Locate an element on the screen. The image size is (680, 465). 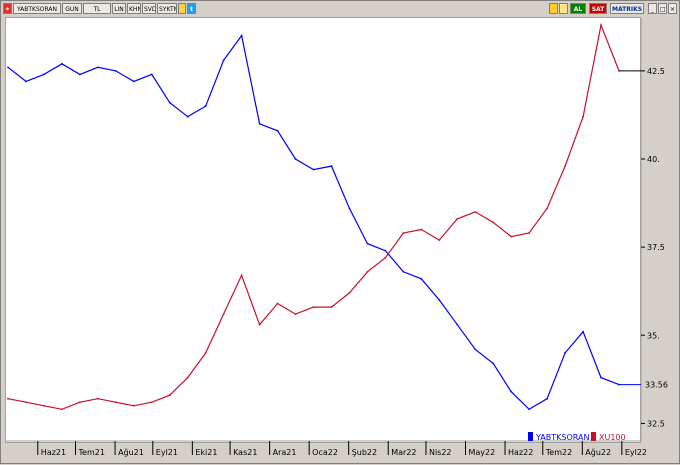
legend-swatch-yabtksoran is located at coordinates (530, 436).